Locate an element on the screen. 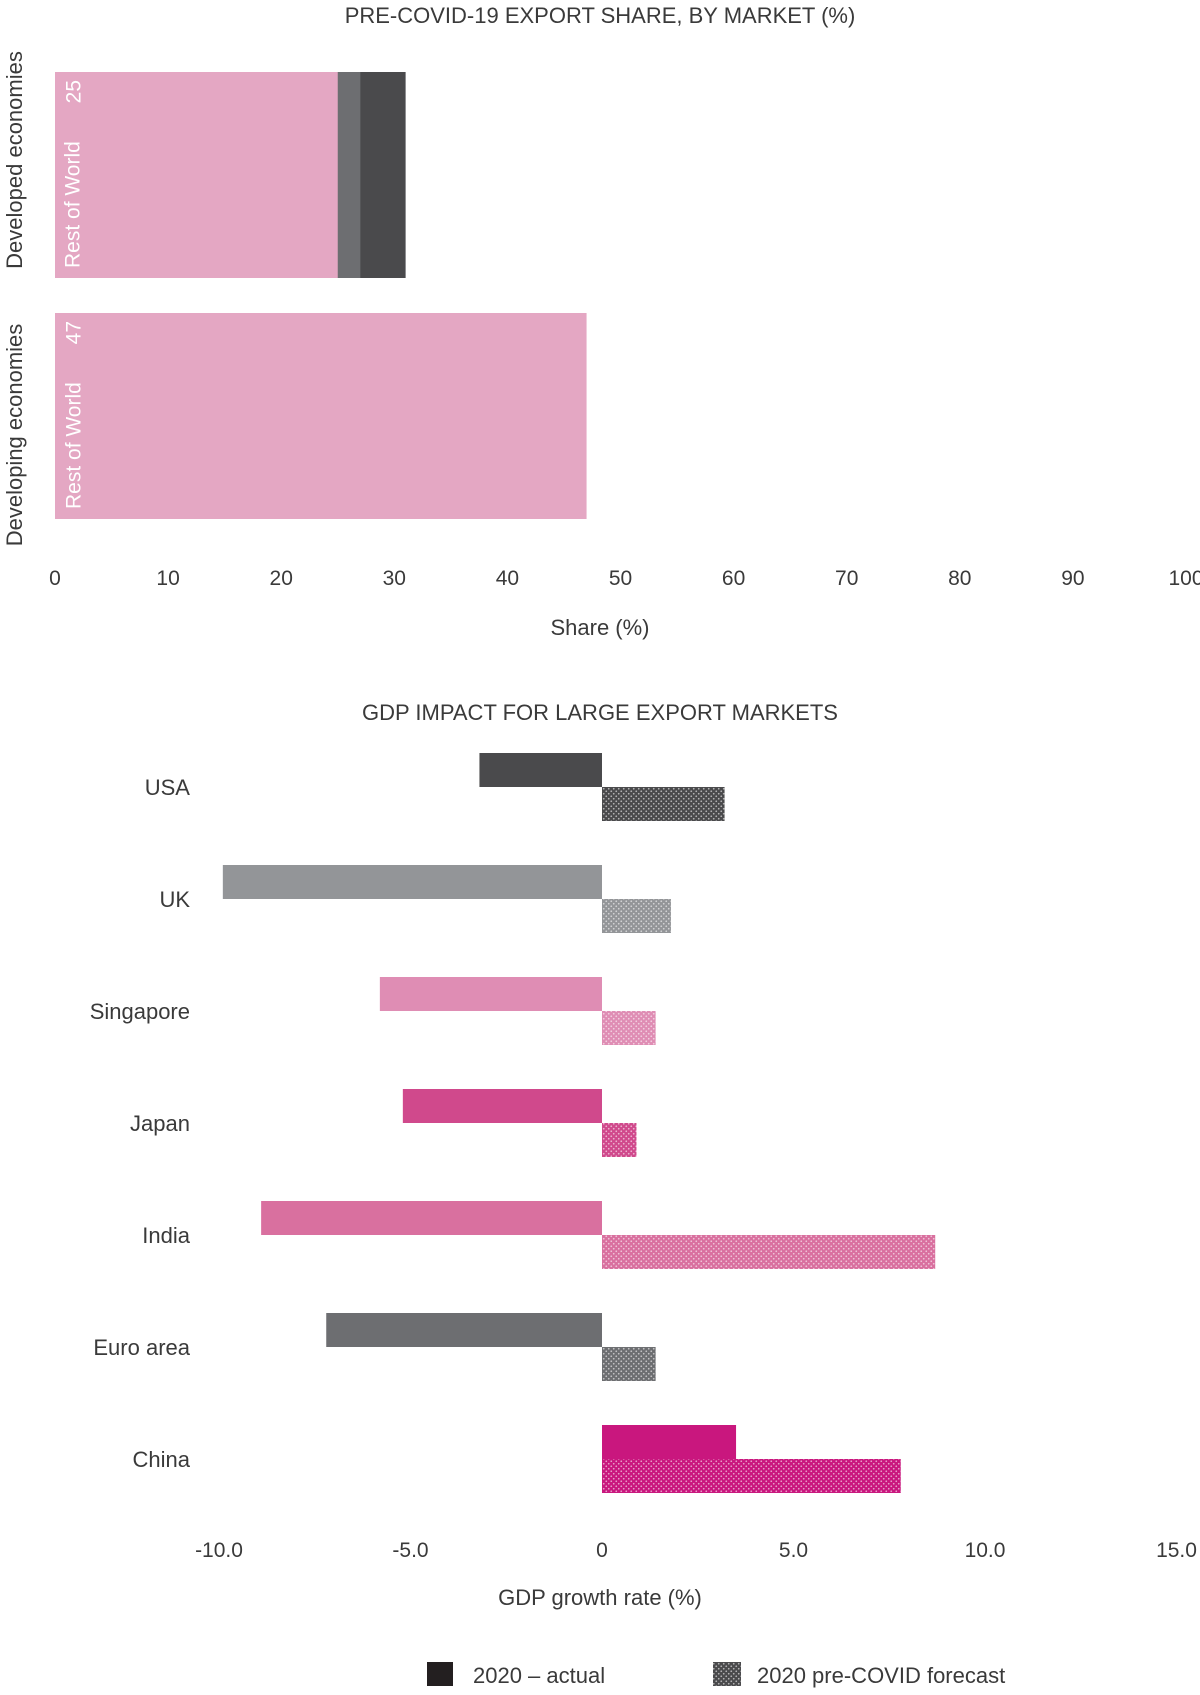 The height and width of the screenshot is (1695, 1200). chart1-x-tick-70: 70 is located at coordinates (846, 578).